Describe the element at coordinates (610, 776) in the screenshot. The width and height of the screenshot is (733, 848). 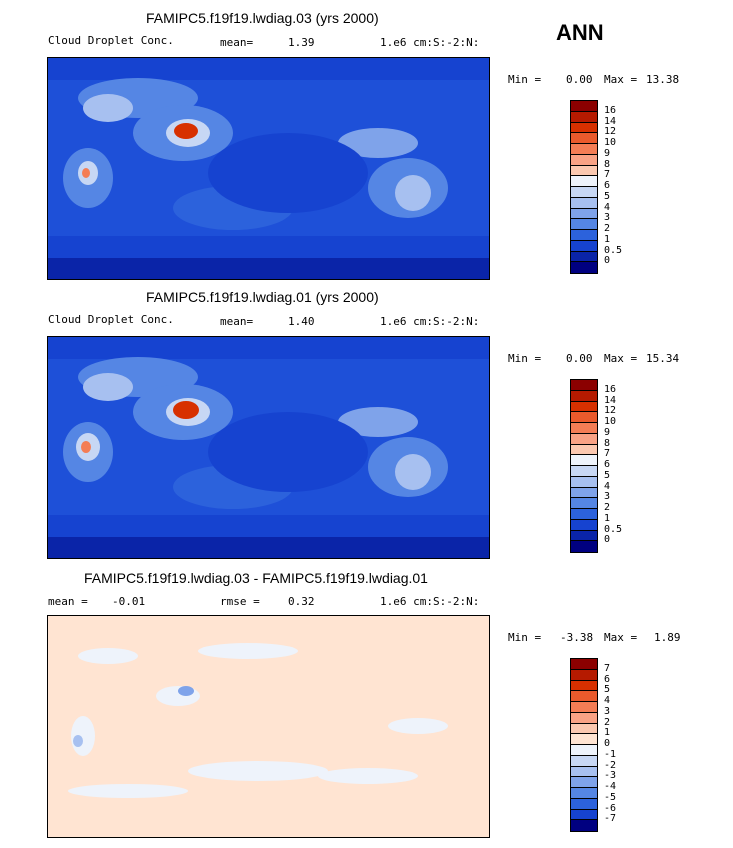
I see `colorbar-tick-label: -3` at that location.